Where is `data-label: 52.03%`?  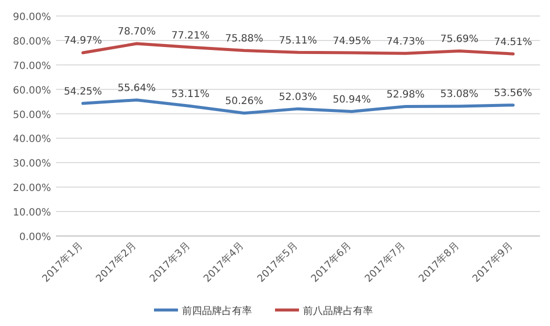 data-label: 52.03% is located at coordinates (298, 97).